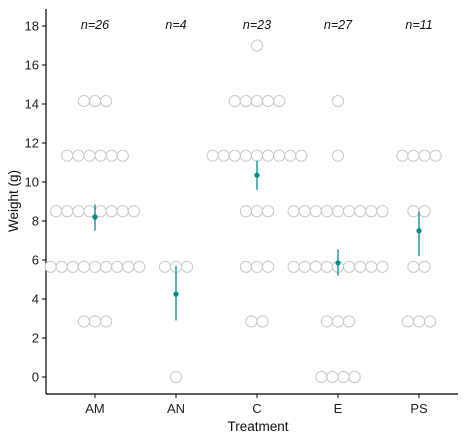 The width and height of the screenshot is (474, 440). What do you see at coordinates (338, 408) in the screenshot?
I see `x-tick-label: E` at bounding box center [338, 408].